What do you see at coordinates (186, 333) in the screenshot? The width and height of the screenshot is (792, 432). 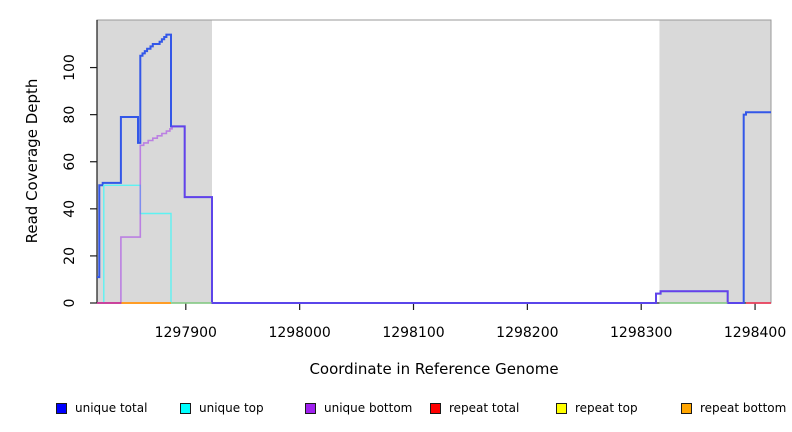 I see `x-tick-label: 1297900` at bounding box center [186, 333].